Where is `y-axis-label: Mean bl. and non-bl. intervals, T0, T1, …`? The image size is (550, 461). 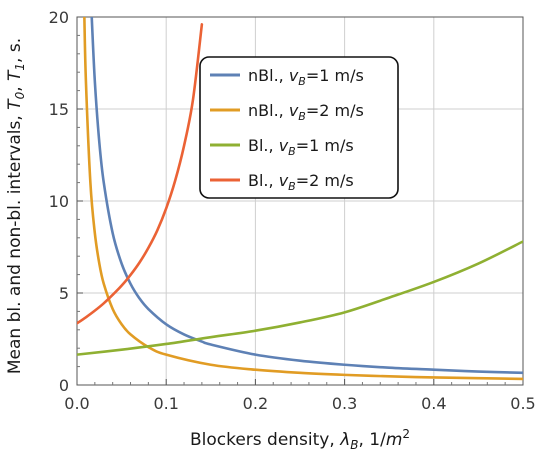 y-axis-label: Mean bl. and non-bl. intervals, T0, T1, … is located at coordinates (16, 206).